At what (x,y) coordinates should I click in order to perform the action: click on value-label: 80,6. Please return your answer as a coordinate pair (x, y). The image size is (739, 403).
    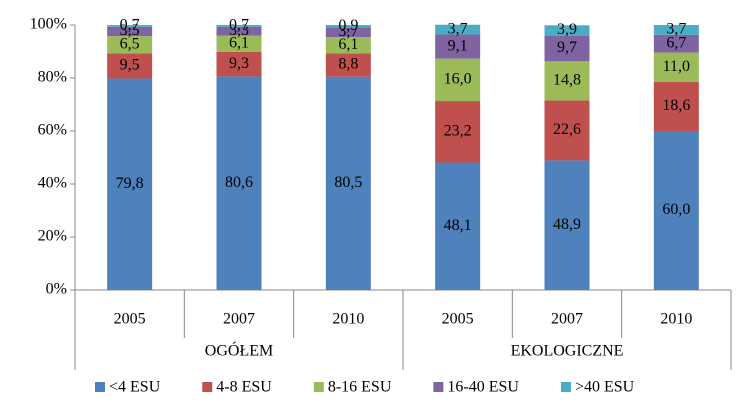
    Looking at the image, I should click on (239, 182).